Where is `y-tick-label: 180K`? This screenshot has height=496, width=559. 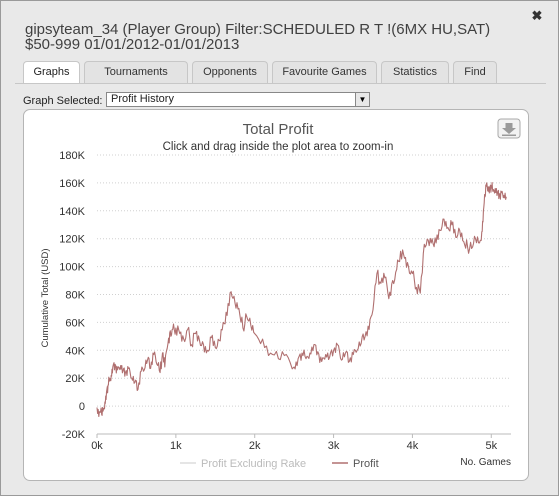
y-tick-label: 180K is located at coordinates (72, 156).